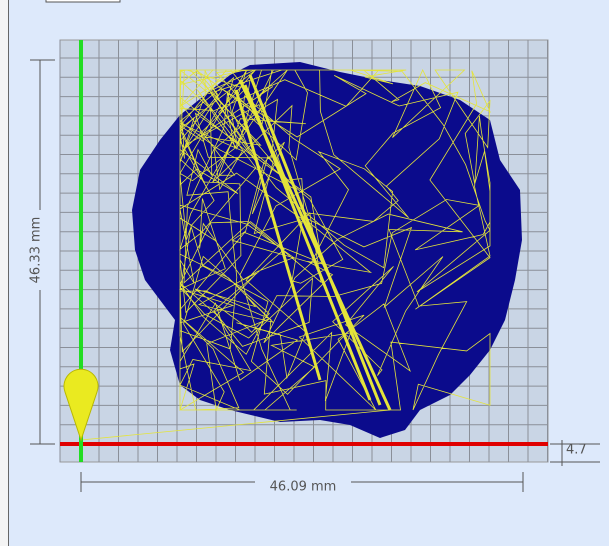 Image resolution: width=609 pixels, height=546 pixels. I want to click on depth-dimension, so click(575, 453).